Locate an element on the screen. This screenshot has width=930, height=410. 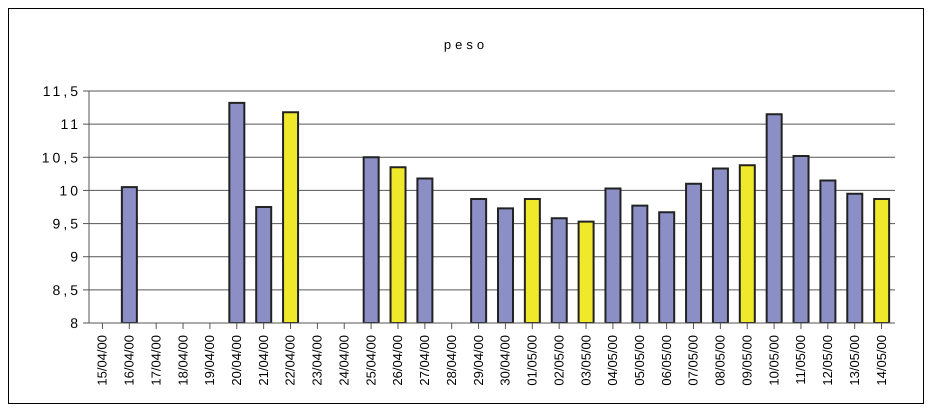
chart-title: peso is located at coordinates (466, 44).